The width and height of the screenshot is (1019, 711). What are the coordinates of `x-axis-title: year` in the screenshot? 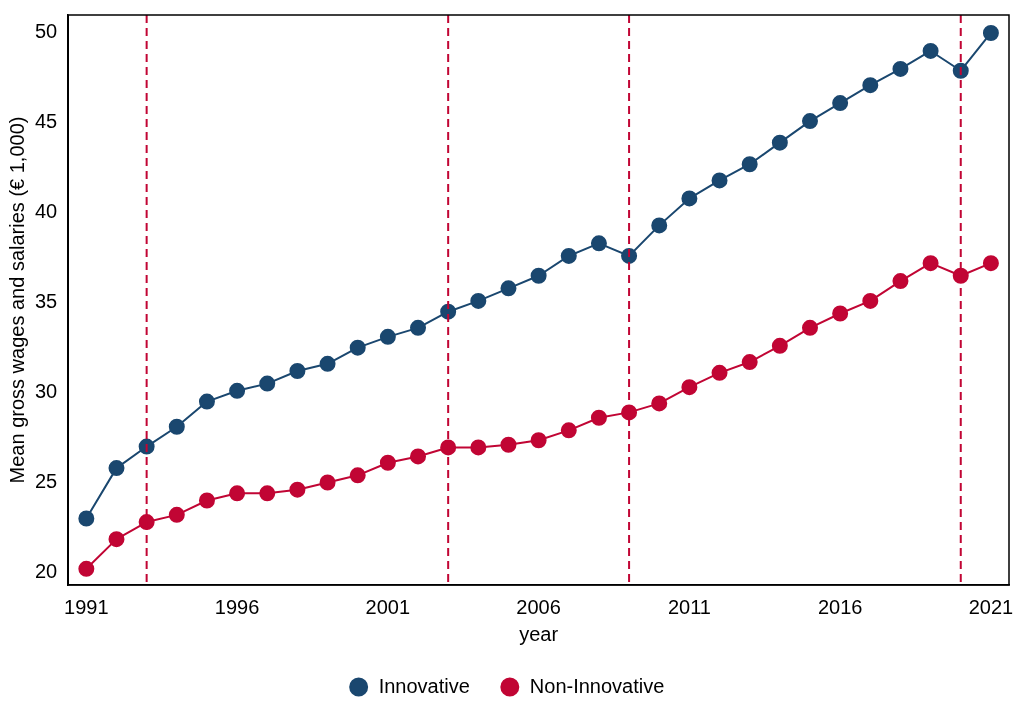 It's located at (539, 633).